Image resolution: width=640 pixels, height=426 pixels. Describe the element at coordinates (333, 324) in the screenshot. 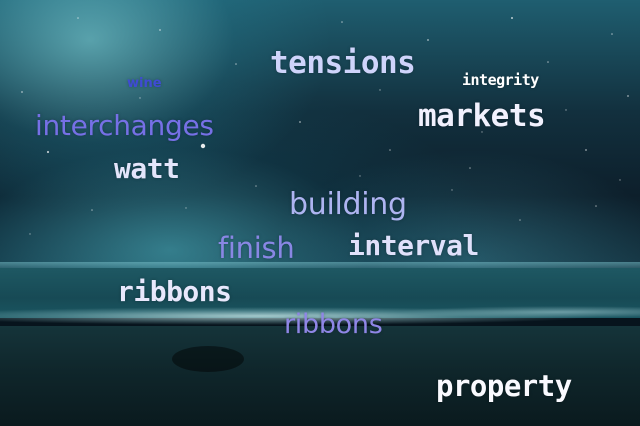

I see `word-ribbons-light: ribbons` at that location.